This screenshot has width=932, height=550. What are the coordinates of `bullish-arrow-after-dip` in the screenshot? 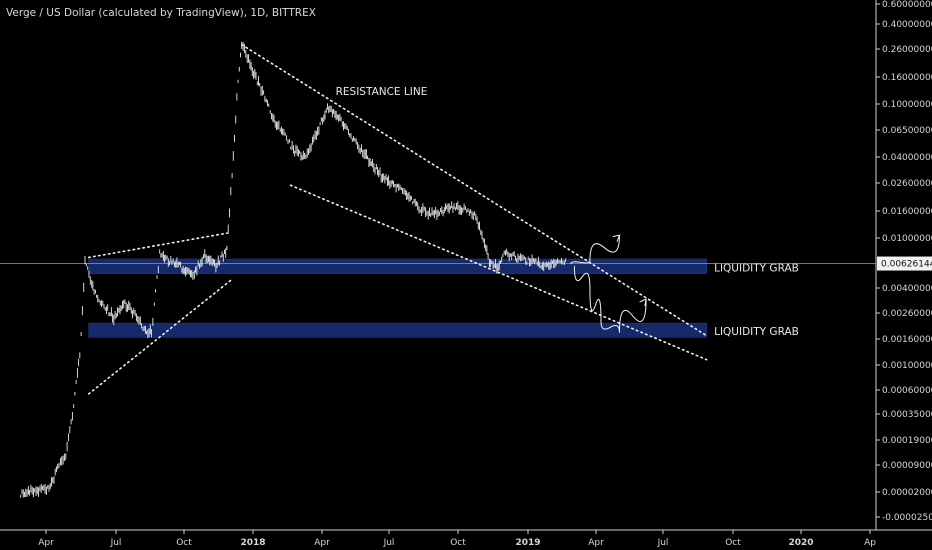 It's located at (610, 299).